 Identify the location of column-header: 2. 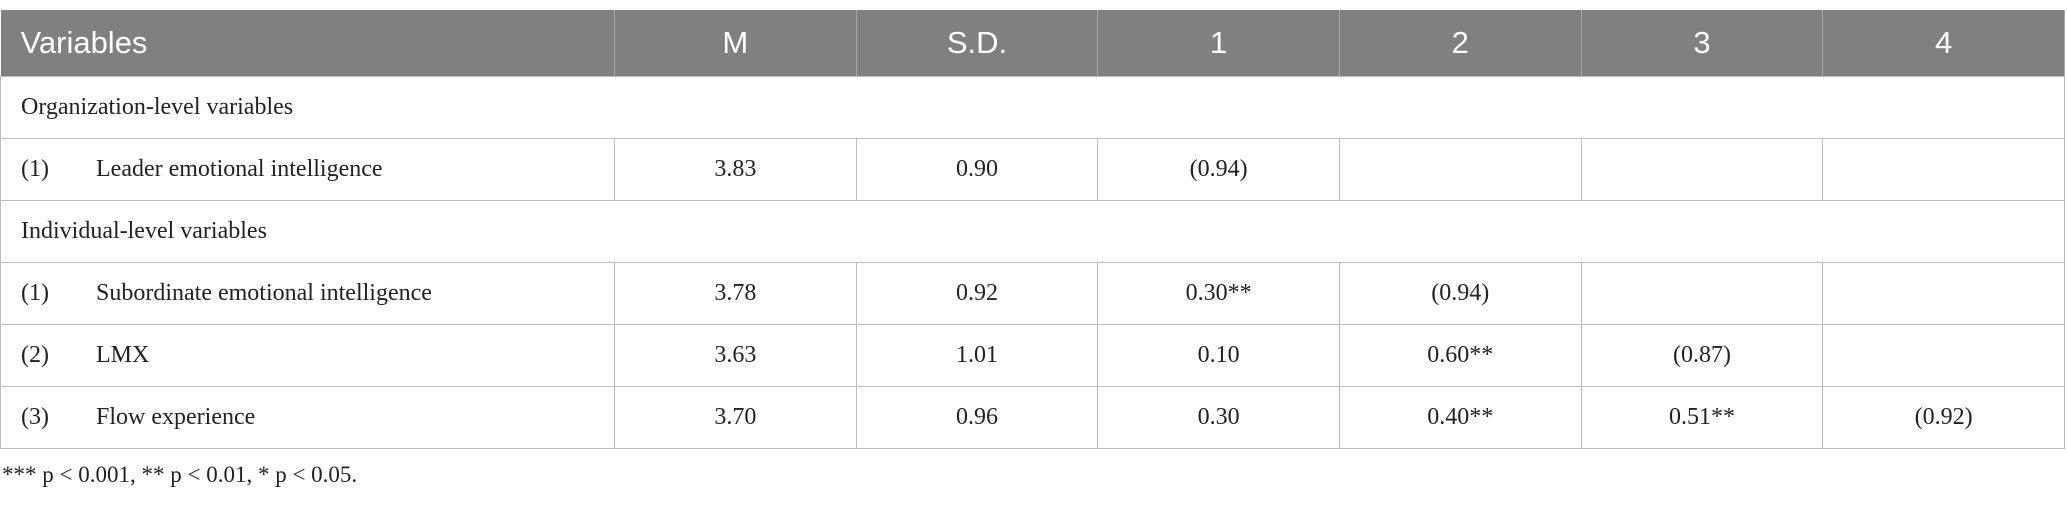
(1460, 43).